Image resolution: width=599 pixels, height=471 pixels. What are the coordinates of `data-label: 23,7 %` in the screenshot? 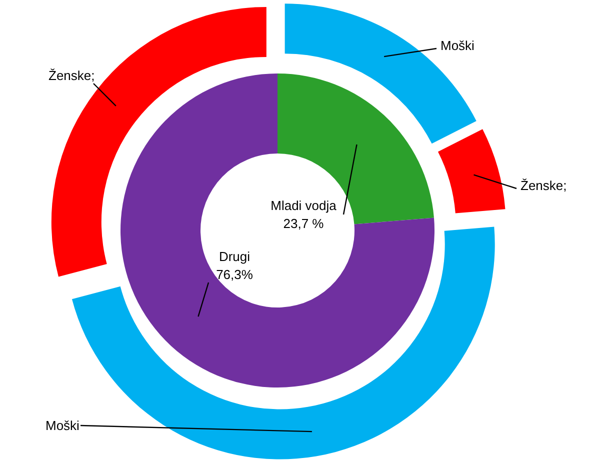 It's located at (303, 223).